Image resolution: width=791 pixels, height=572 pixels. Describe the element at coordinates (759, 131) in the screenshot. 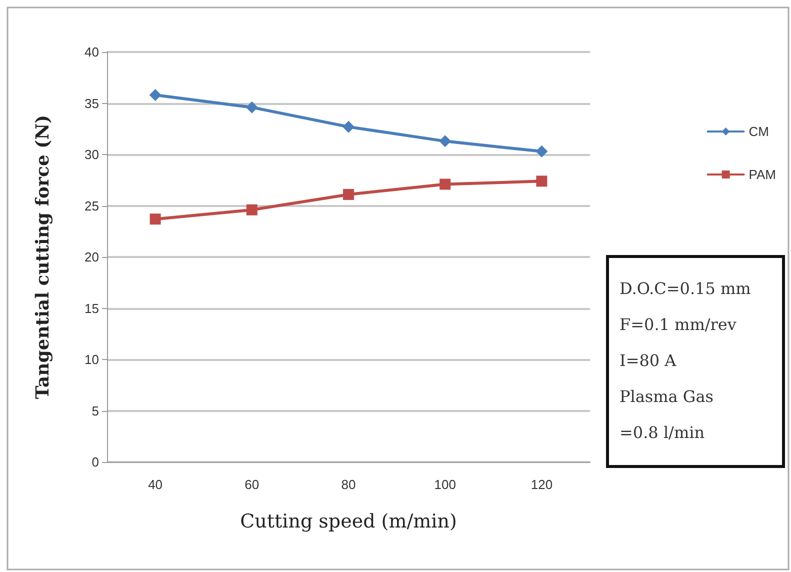

I see `legend-label: CM` at that location.